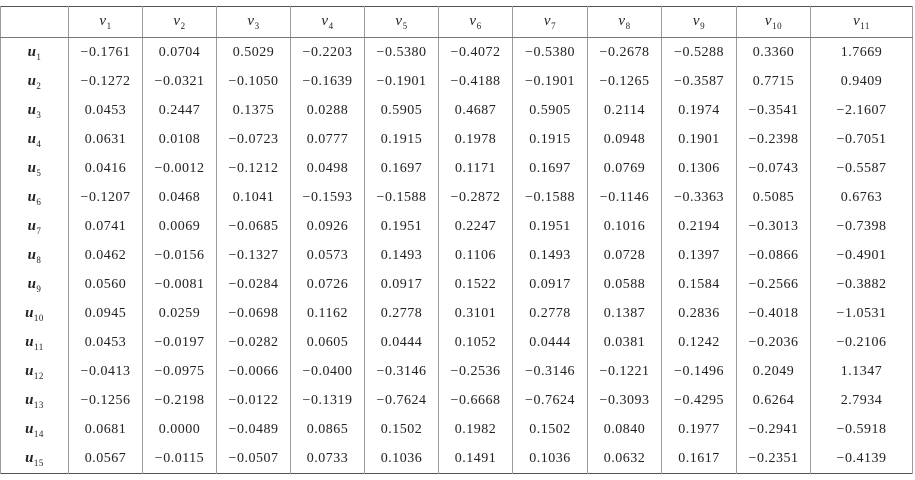 Image resolution: width=915 pixels, height=480 pixels. What do you see at coordinates (401, 168) in the screenshot?
I see `cell: 0.1697` at bounding box center [401, 168].